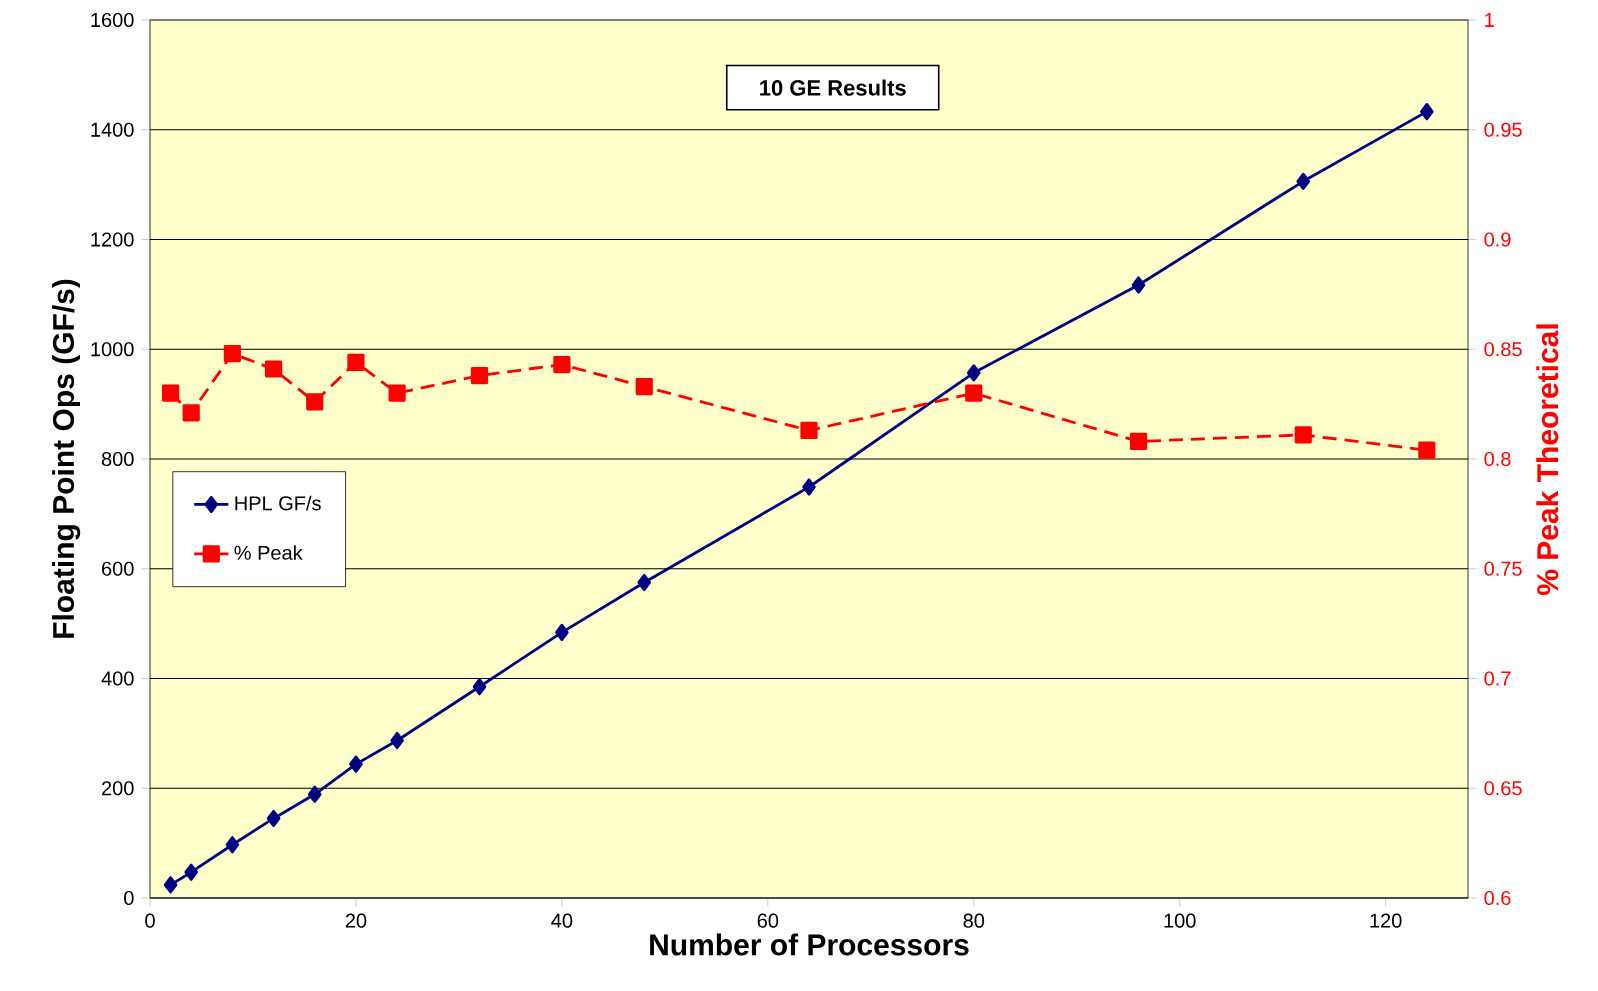 The image size is (1598, 991). What do you see at coordinates (112, 20) in the screenshot?
I see `y-tick-label: 1600` at bounding box center [112, 20].